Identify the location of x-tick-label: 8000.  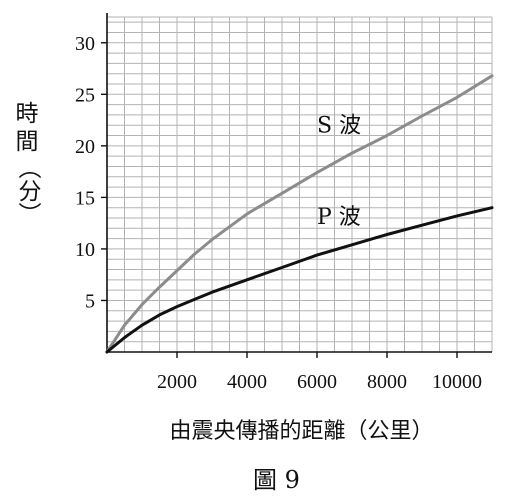
(387, 382).